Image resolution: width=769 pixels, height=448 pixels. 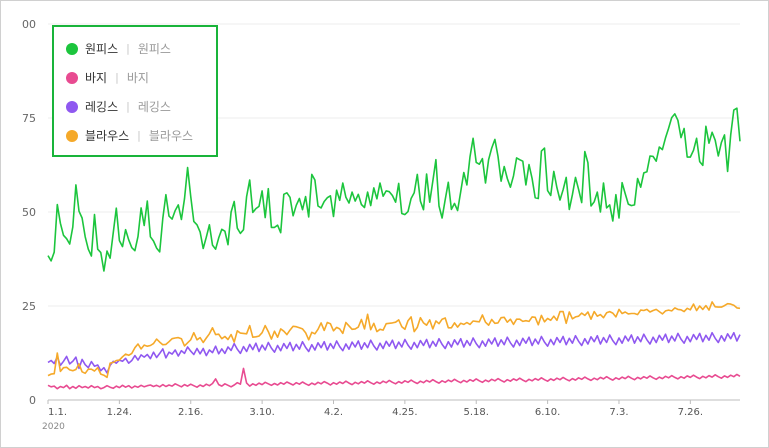 I want to click on legend-sublabel: 레깅스, so click(x=154, y=107).